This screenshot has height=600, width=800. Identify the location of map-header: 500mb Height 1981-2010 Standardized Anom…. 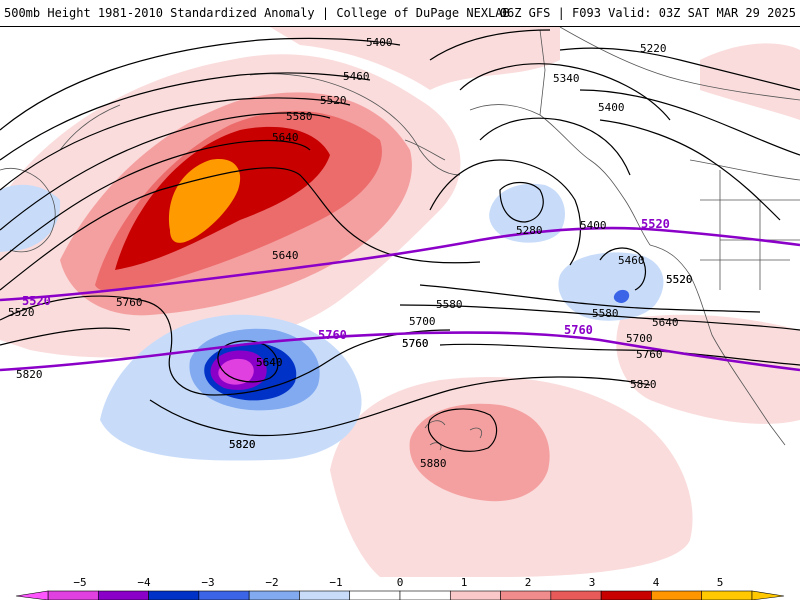
(400, 13).